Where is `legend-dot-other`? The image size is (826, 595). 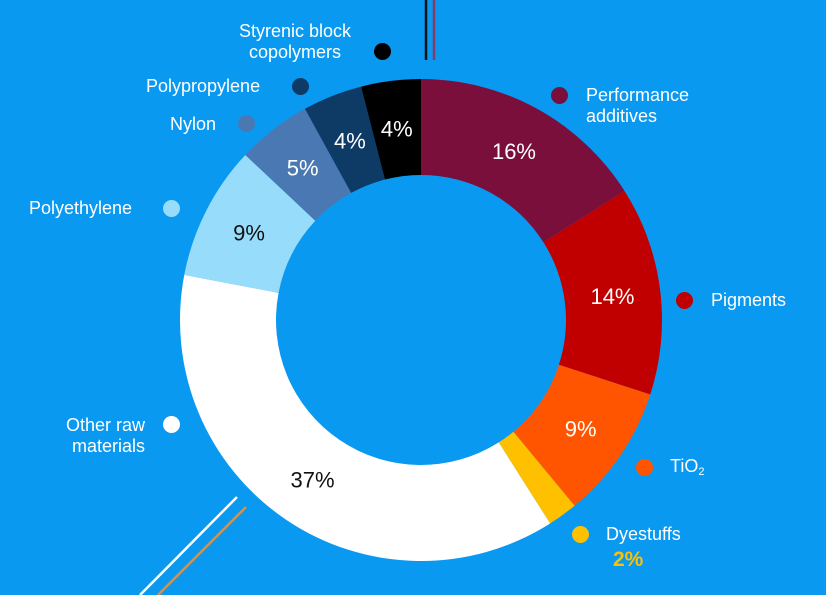
legend-dot-other is located at coordinates (171, 424).